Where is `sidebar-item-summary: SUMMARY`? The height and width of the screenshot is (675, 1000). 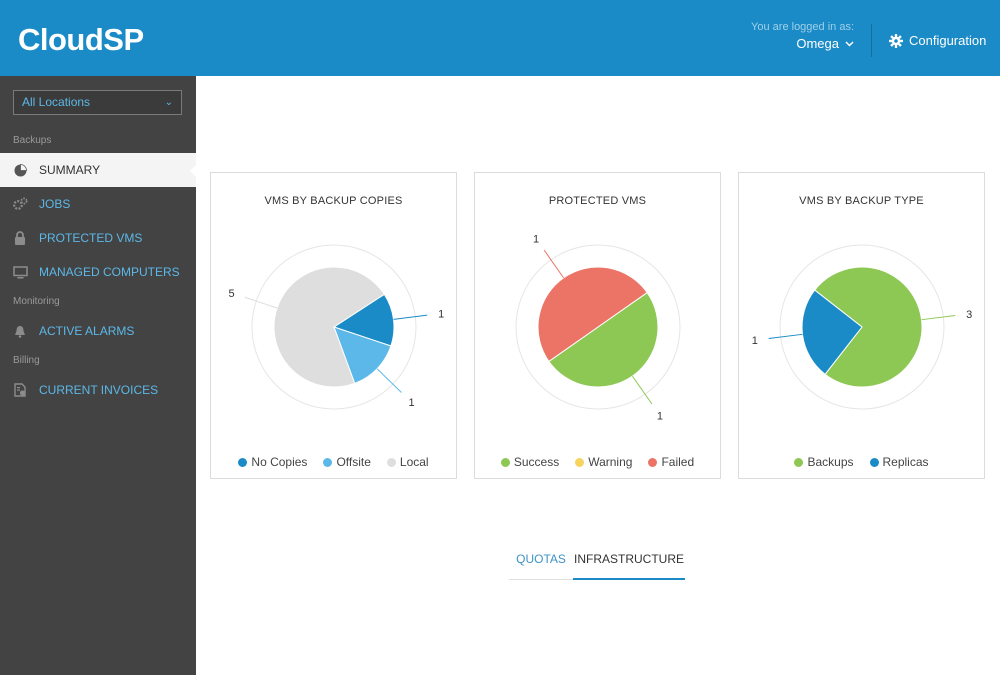 sidebar-item-summary: SUMMARY is located at coordinates (98, 170).